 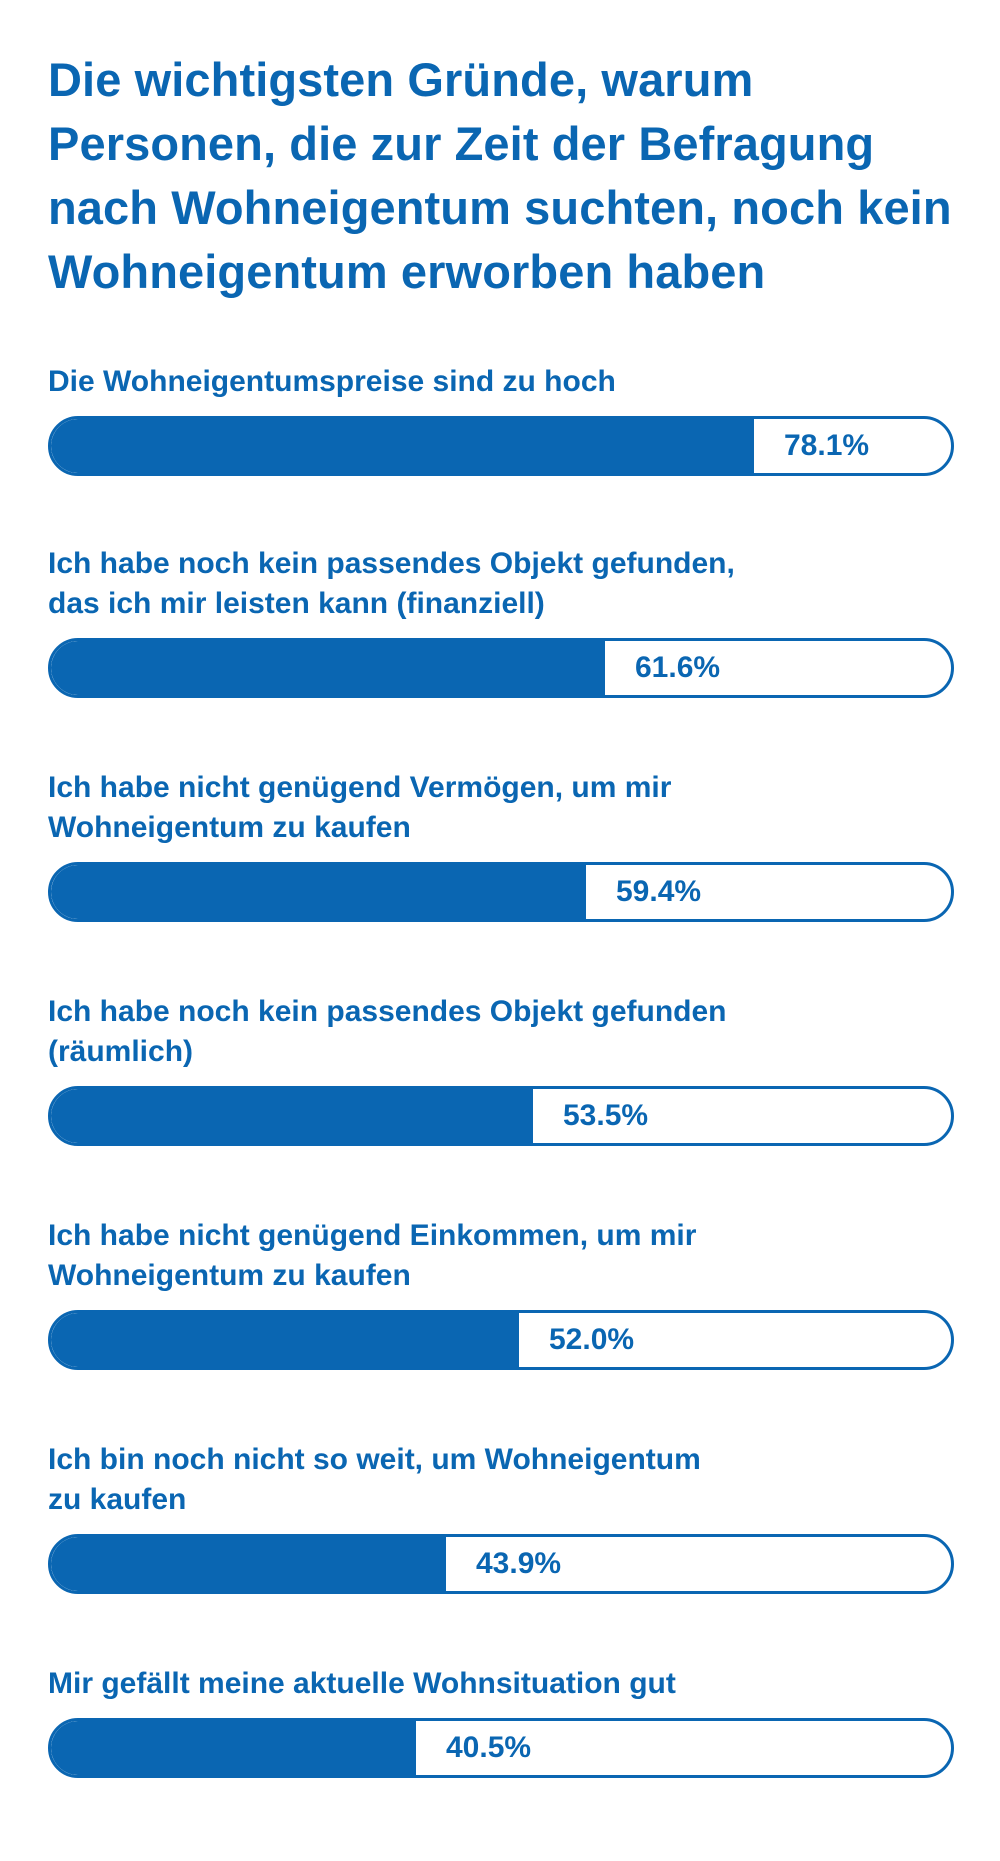 I want to click on data-label: 53.5%, so click(x=606, y=1115).